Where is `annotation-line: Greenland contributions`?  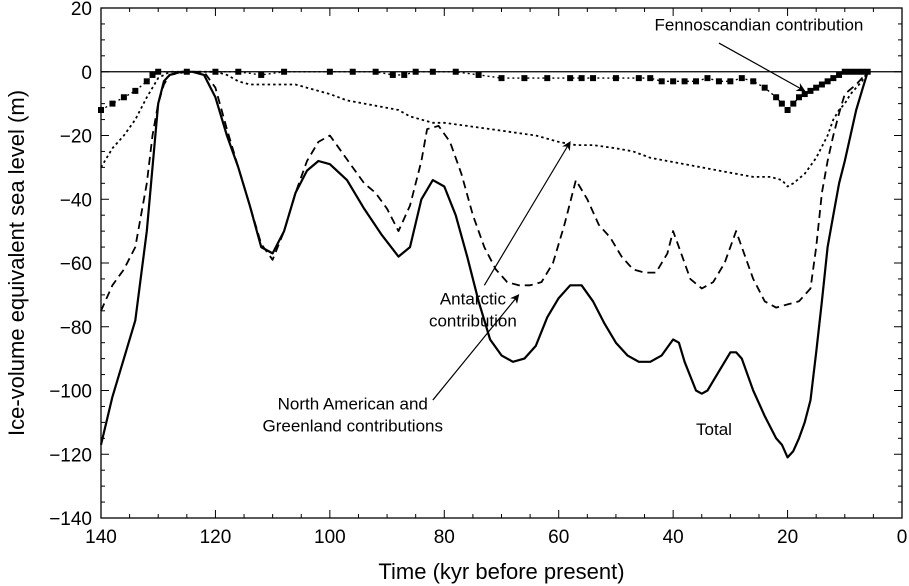 annotation-line: Greenland contributions is located at coordinates (352, 426).